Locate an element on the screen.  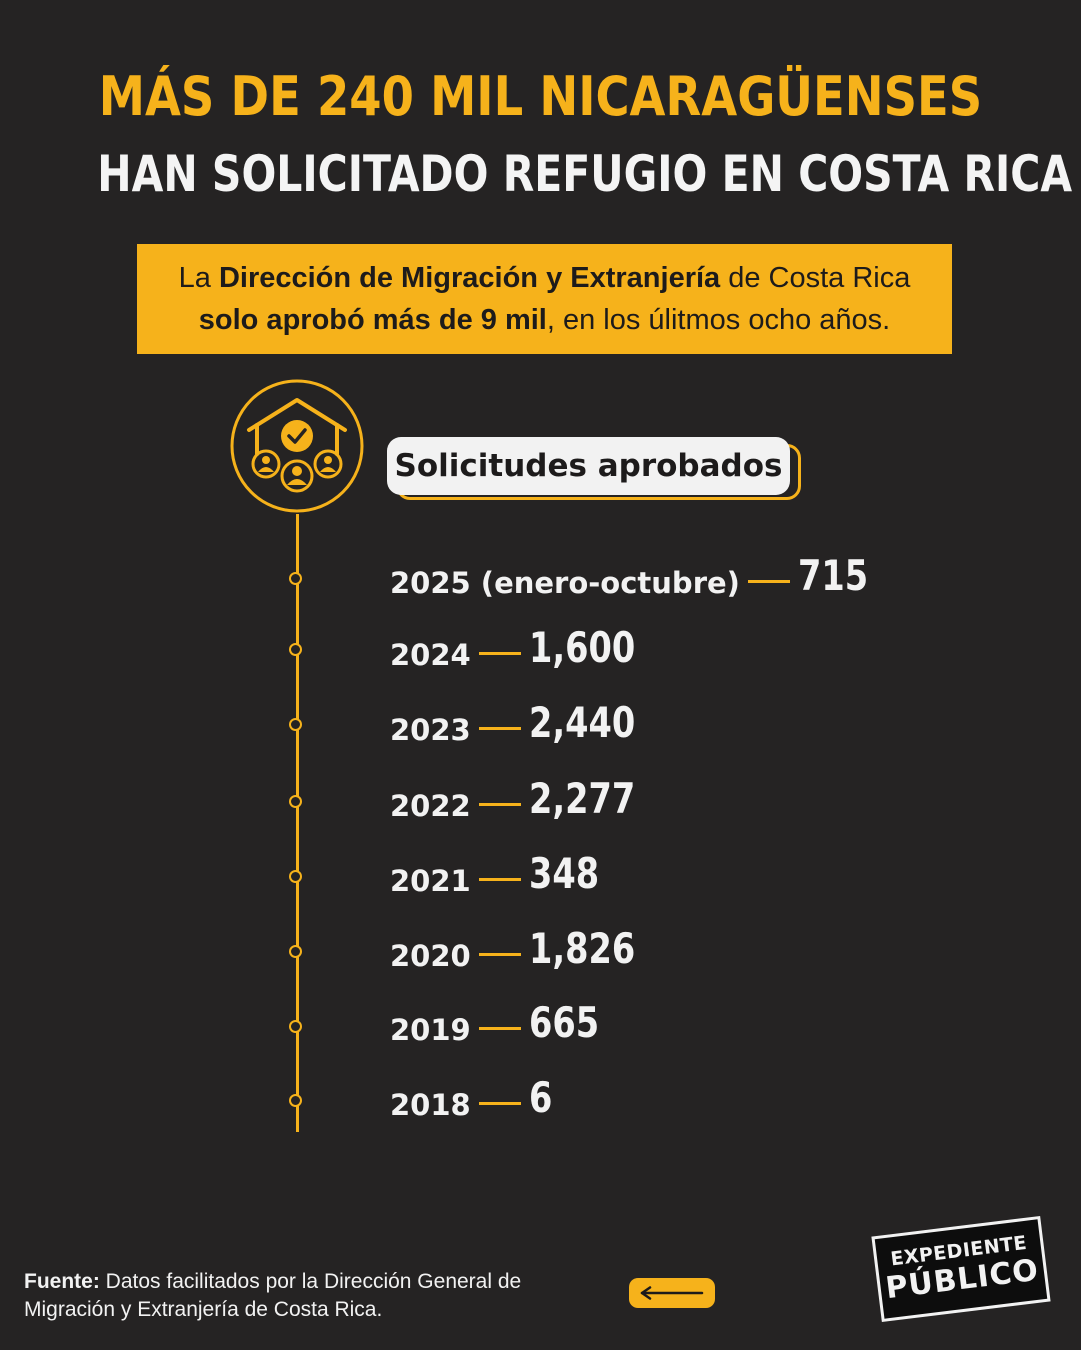
timeline-year: 2018 is located at coordinates (430, 1105).